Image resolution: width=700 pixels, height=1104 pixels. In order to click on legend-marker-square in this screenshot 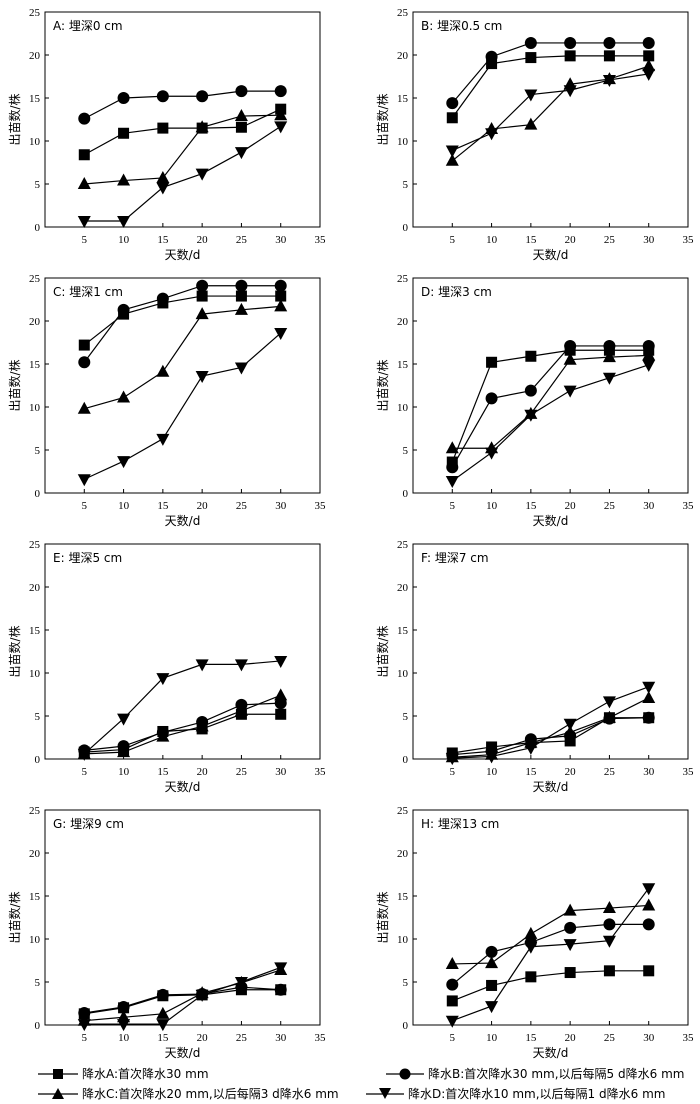, I will do `click(58, 1074)`.